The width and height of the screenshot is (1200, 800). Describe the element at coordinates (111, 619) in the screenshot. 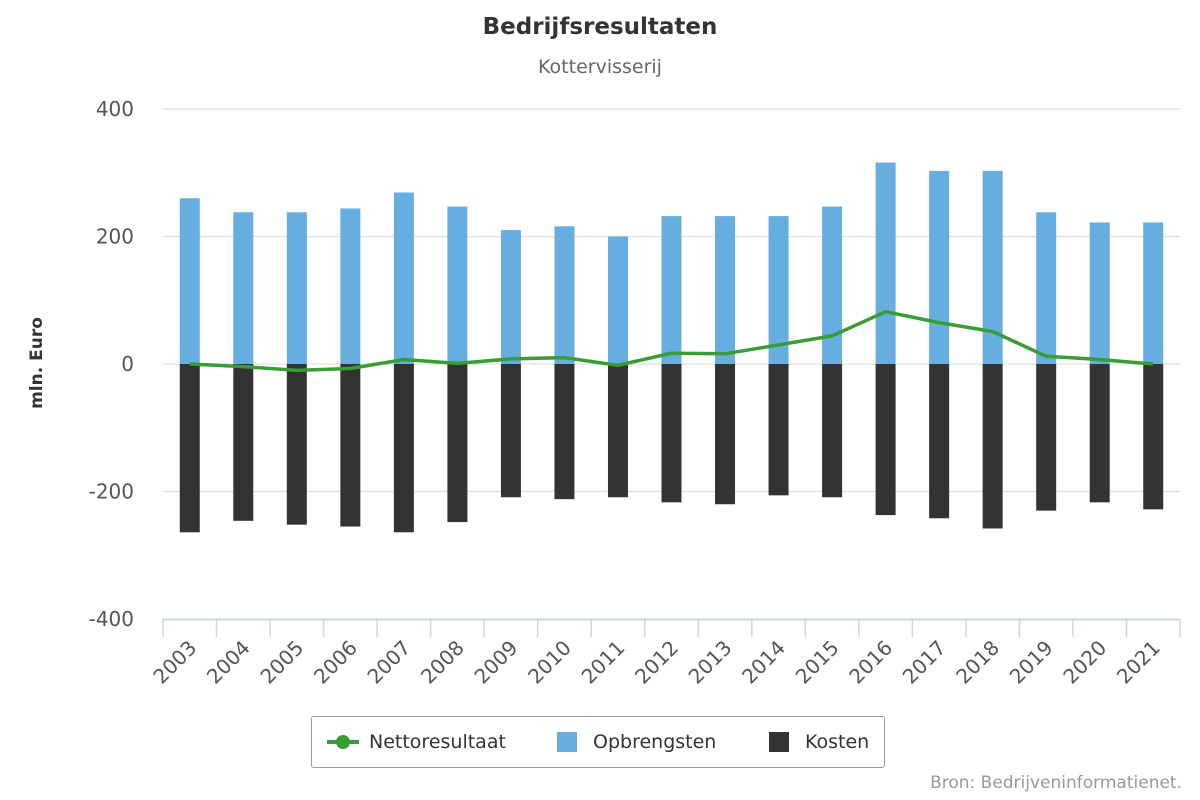

I see `y-tick-label: -400` at that location.